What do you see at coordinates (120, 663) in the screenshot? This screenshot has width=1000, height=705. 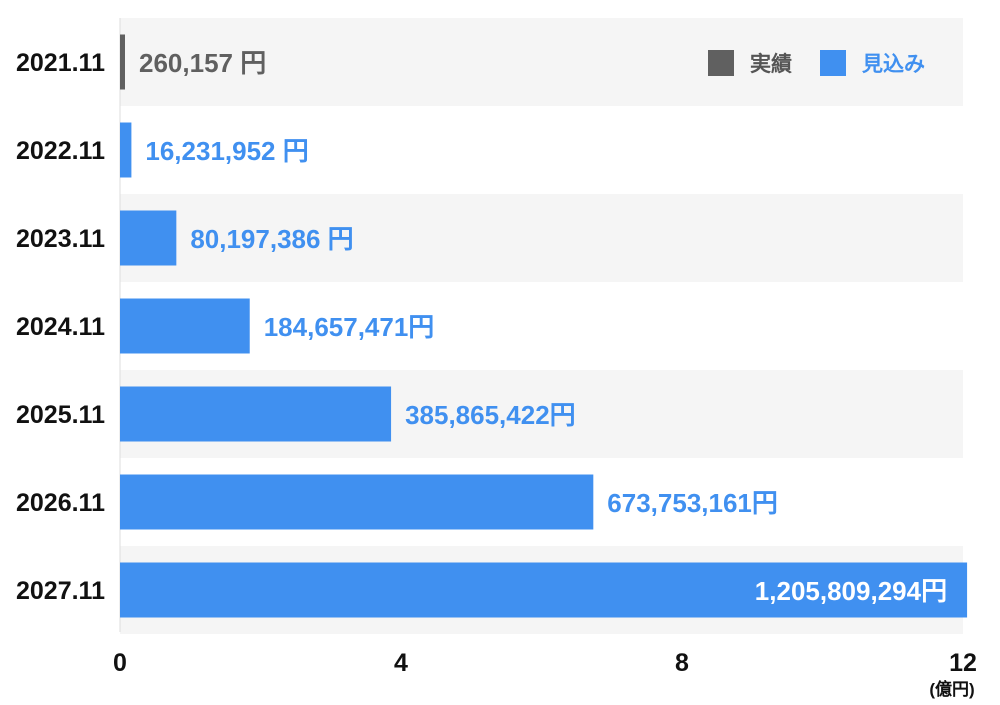 I see `x-tick-label: 0` at bounding box center [120, 663].